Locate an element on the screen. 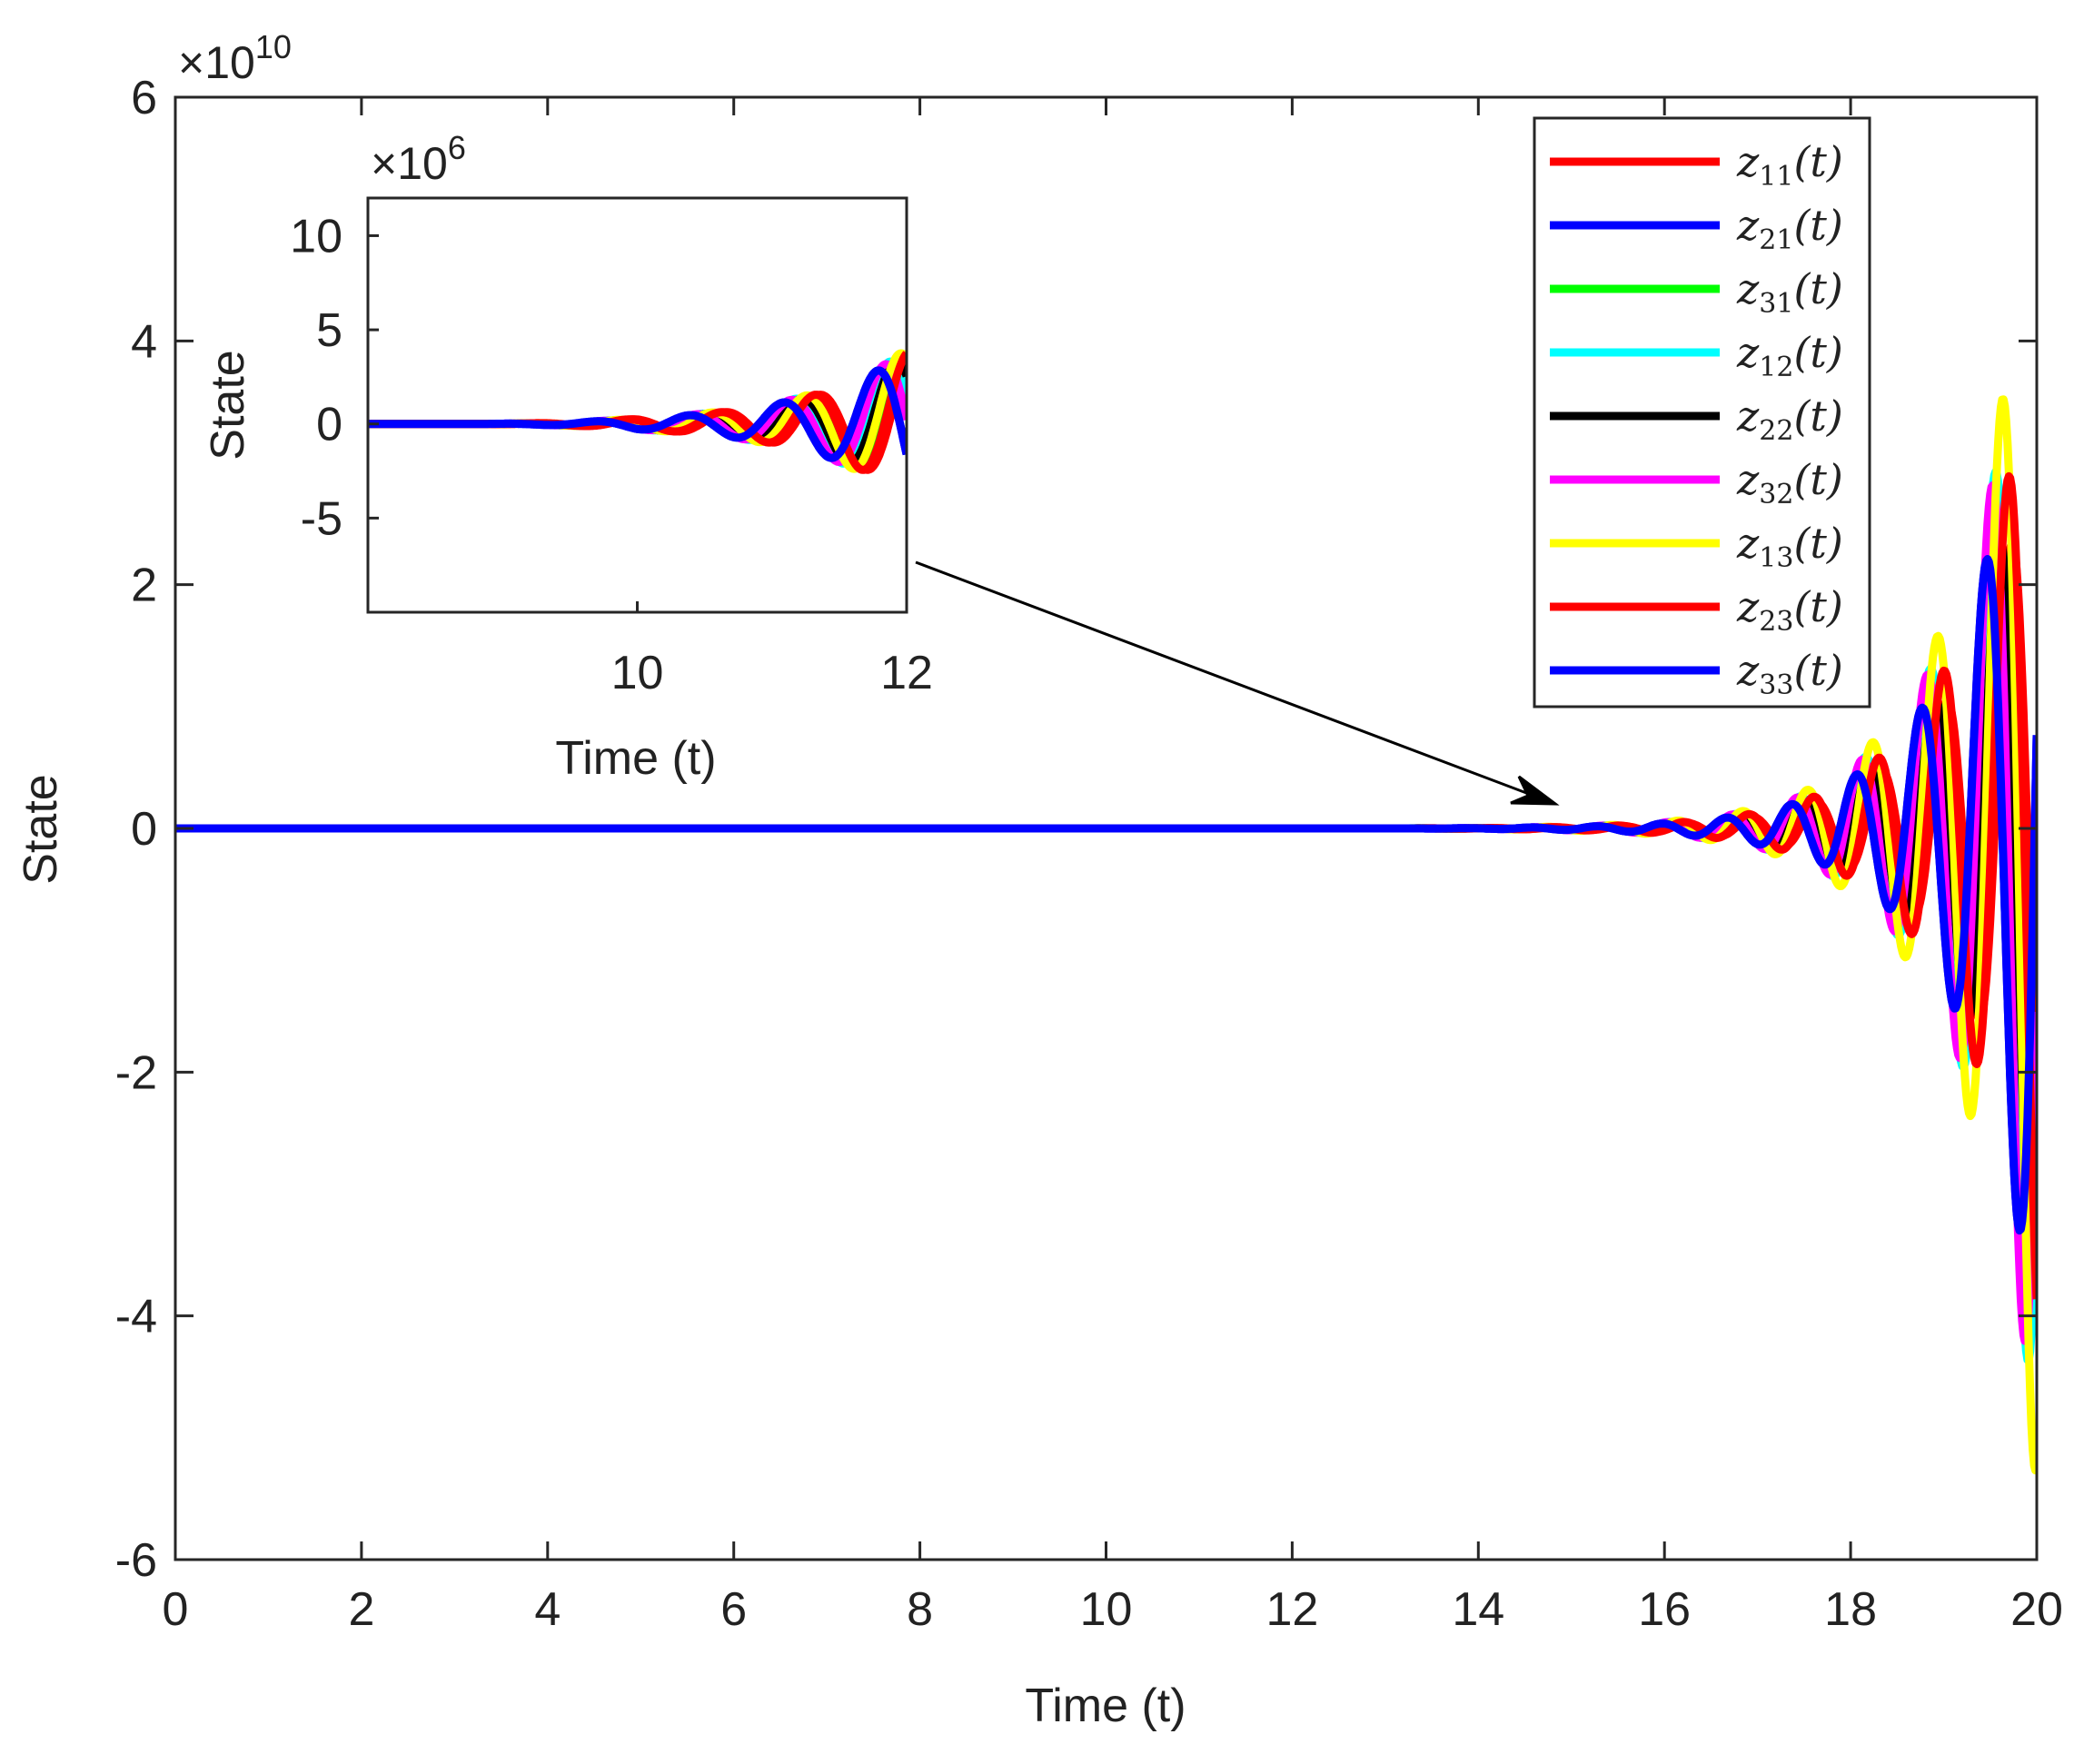 This screenshot has width=2084, height=1764. inset-y-tick-label: 5 is located at coordinates (329, 330).